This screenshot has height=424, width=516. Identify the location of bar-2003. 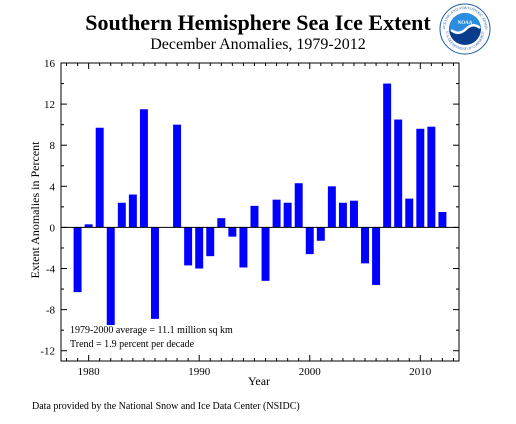
(342, 215).